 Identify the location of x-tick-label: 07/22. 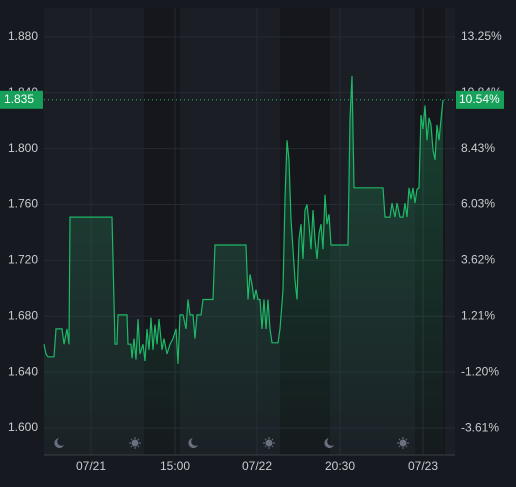
(257, 466).